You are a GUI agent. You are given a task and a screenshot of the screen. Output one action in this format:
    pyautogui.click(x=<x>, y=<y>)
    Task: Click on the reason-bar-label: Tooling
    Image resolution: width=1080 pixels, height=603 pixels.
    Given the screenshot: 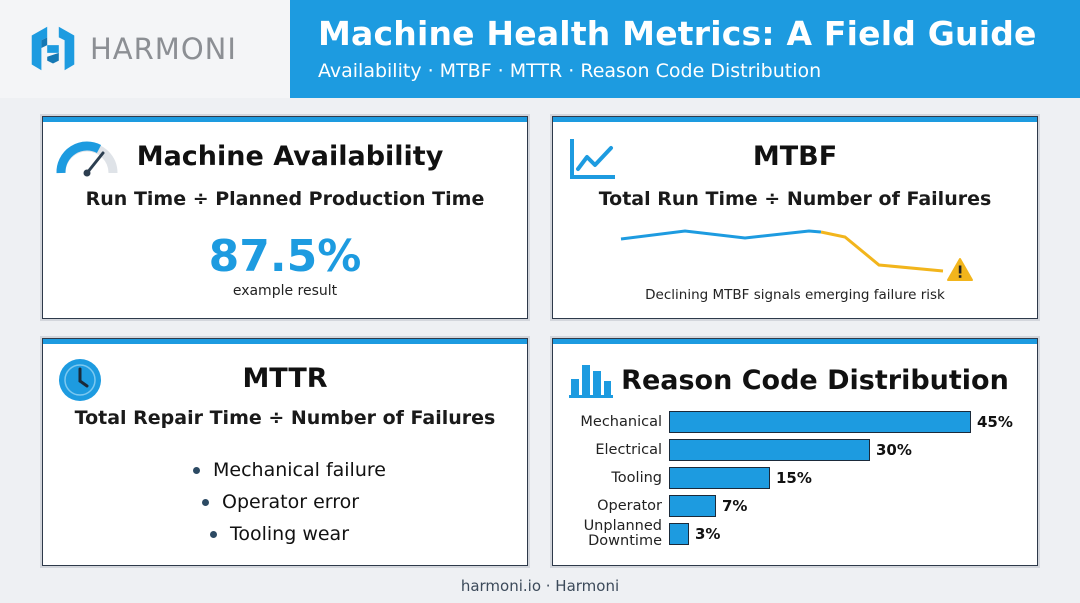 What is the action you would take?
    pyautogui.click(x=636, y=478)
    